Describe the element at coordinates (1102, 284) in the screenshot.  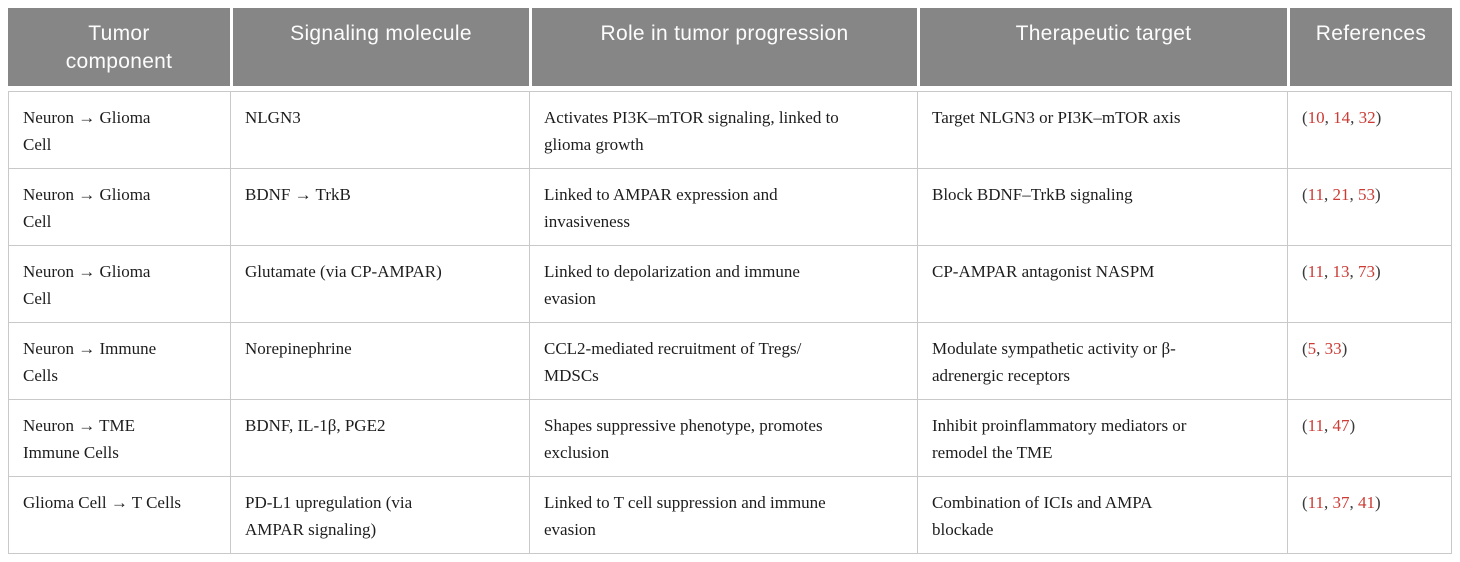
I see `cell-target: CP-AMPAR antagonist NASPM` at that location.